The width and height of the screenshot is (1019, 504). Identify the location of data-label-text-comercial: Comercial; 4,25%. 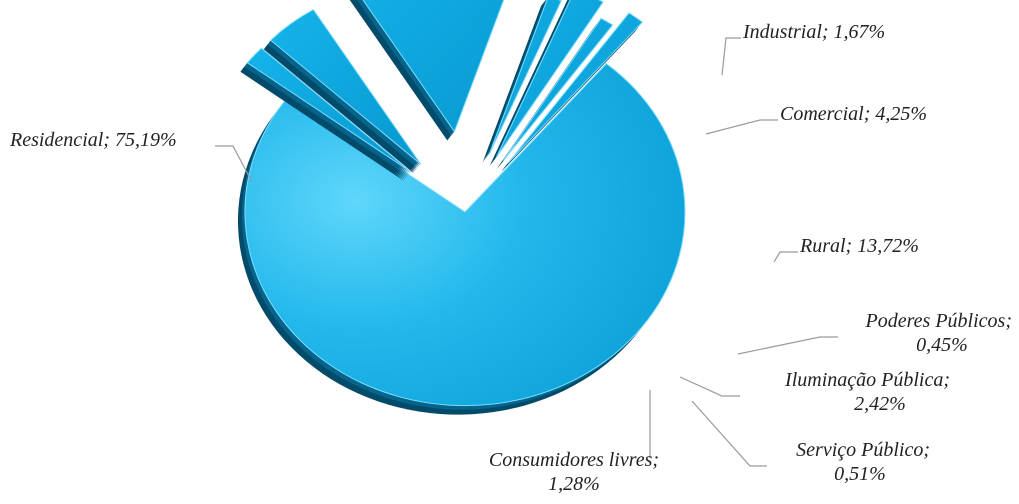
(853, 114).